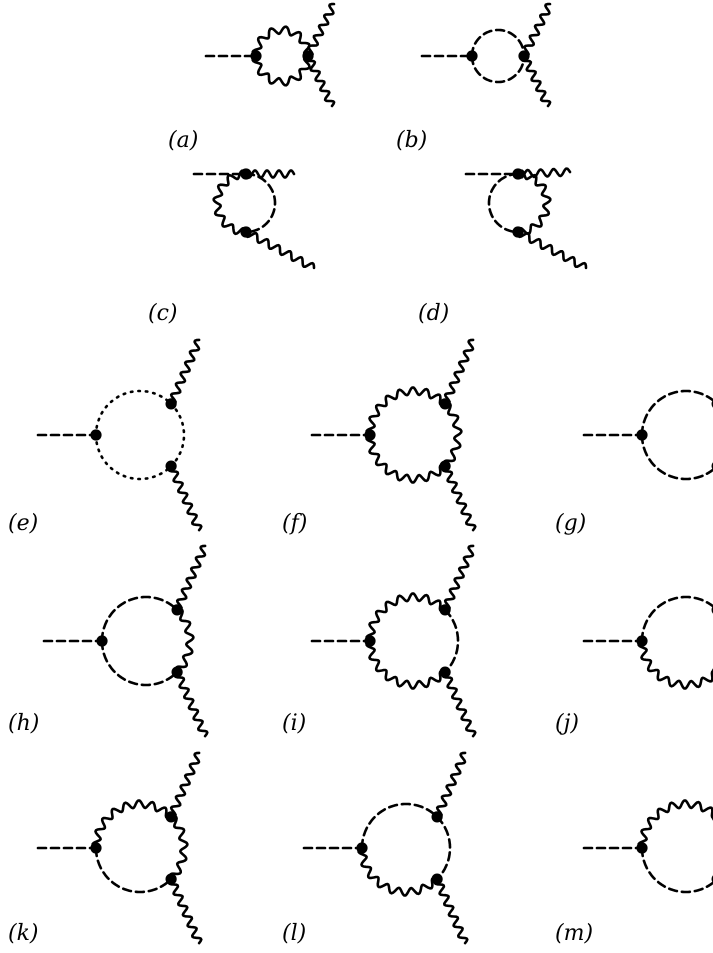 Image resolution: width=713 pixels, height=953 pixels. Describe the element at coordinates (570, 523) in the screenshot. I see `label-g: (g)` at that location.